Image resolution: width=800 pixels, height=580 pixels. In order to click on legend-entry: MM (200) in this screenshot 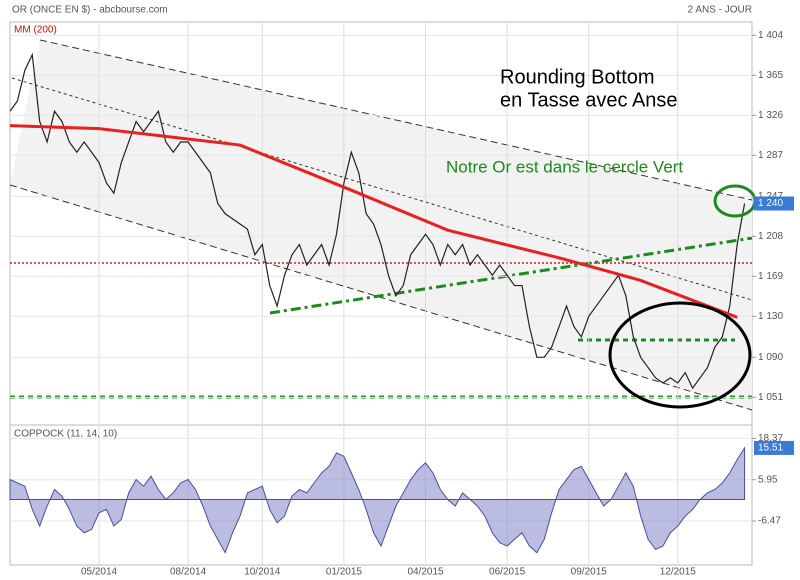, I will do `click(35, 30)`.